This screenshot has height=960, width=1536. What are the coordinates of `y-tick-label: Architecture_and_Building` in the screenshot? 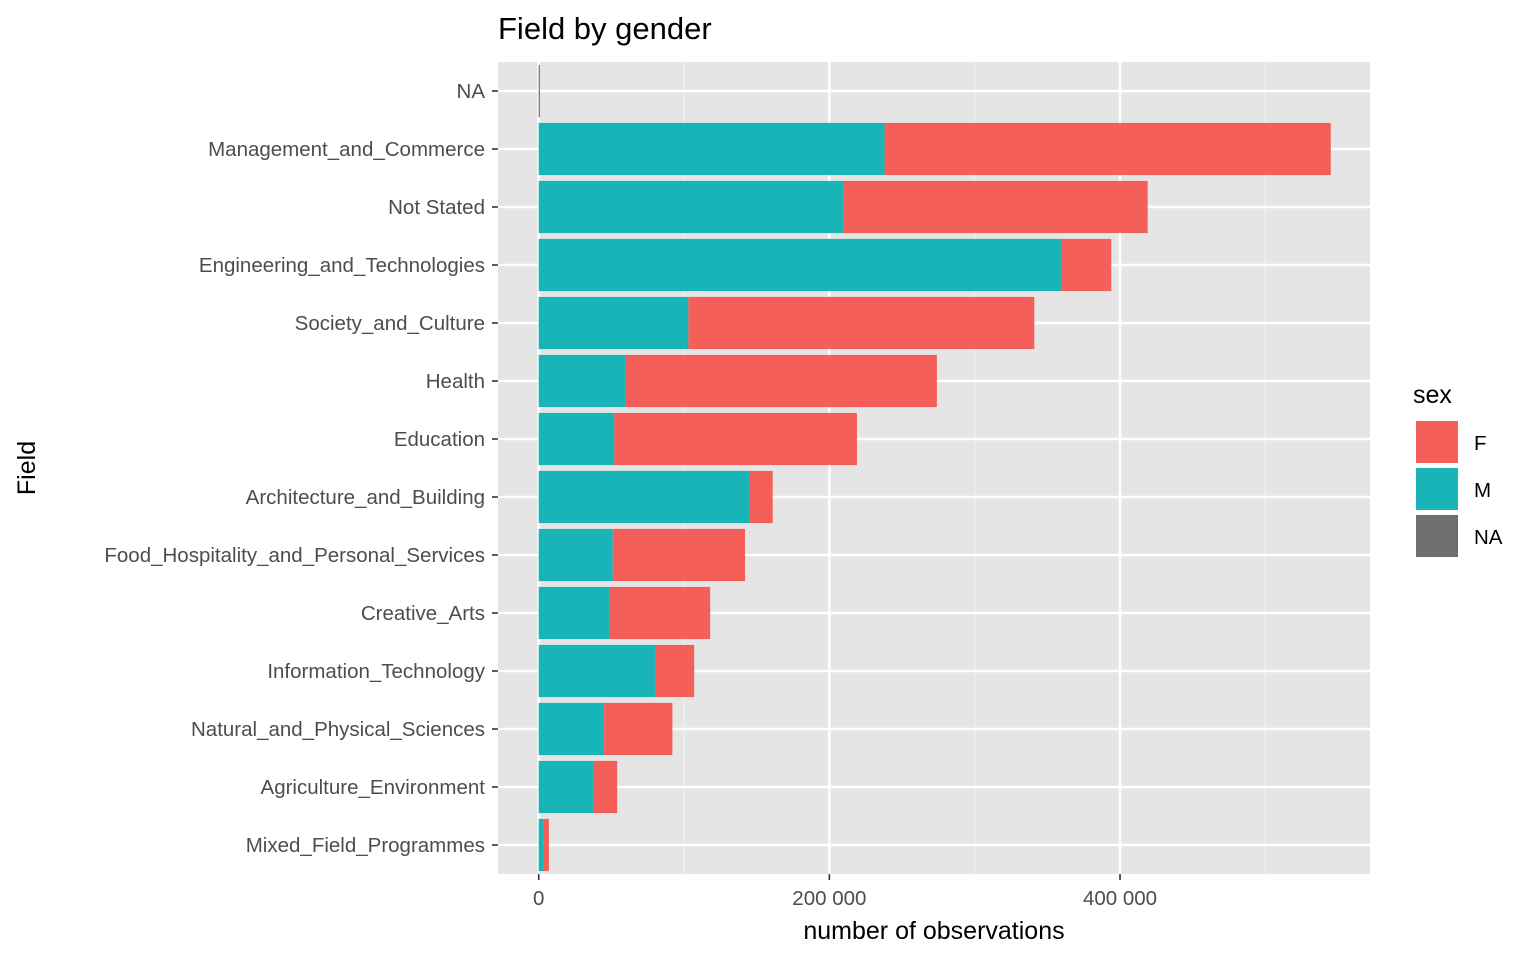 It's located at (365, 497).